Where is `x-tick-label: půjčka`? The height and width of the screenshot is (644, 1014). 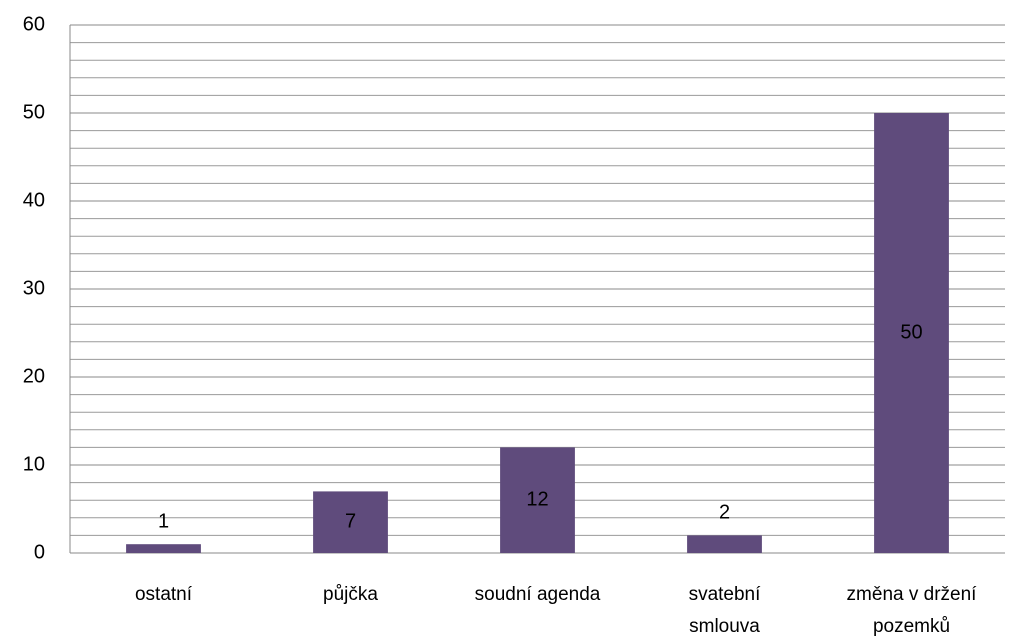 x-tick-label: půjčka is located at coordinates (350, 594).